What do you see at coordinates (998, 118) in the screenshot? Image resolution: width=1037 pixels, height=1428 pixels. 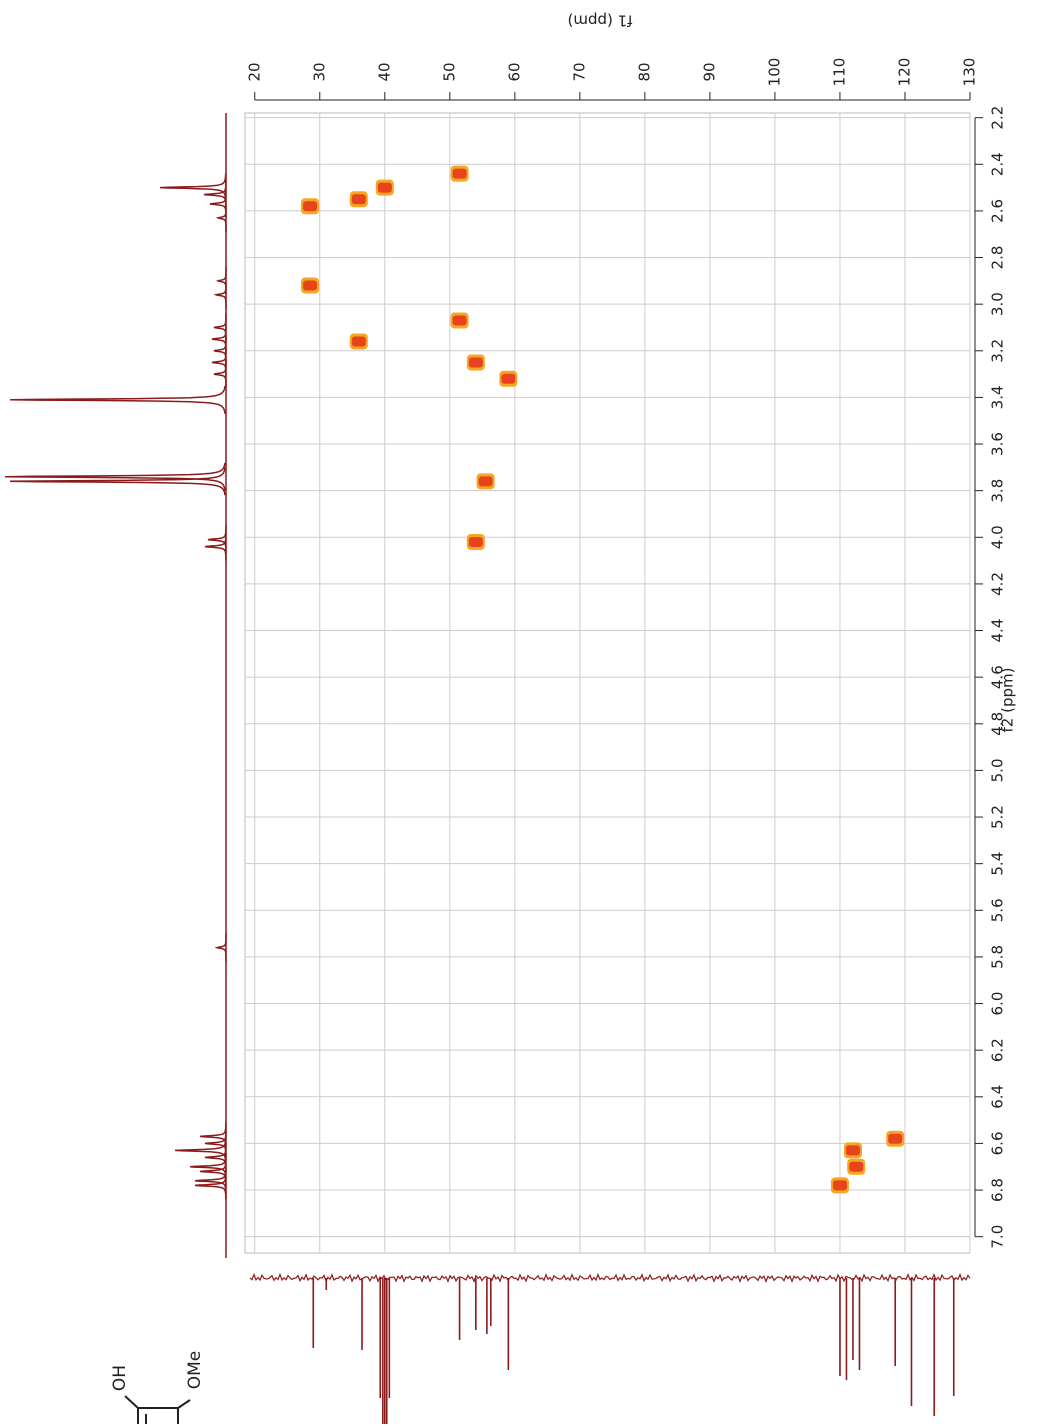 I see `y-tick-label: 2.2` at bounding box center [998, 118].